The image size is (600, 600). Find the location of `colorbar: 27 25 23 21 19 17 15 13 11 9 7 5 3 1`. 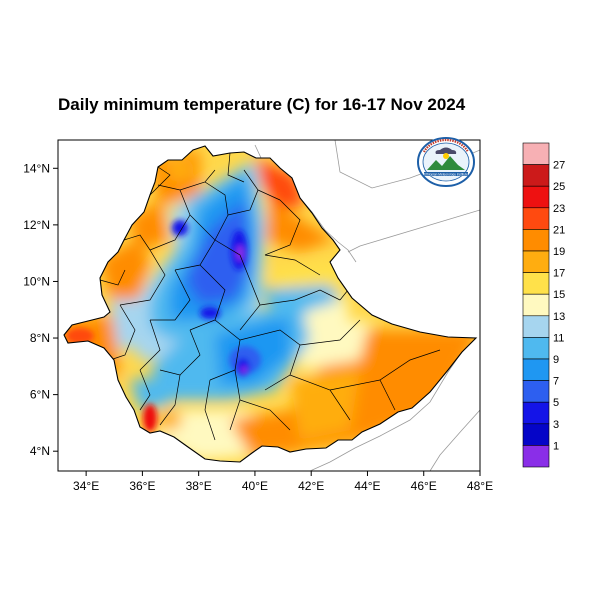

colorbar: 27 25 23 21 19 17 15 13 11 9 7 5 3 1 is located at coordinates (543, 305).